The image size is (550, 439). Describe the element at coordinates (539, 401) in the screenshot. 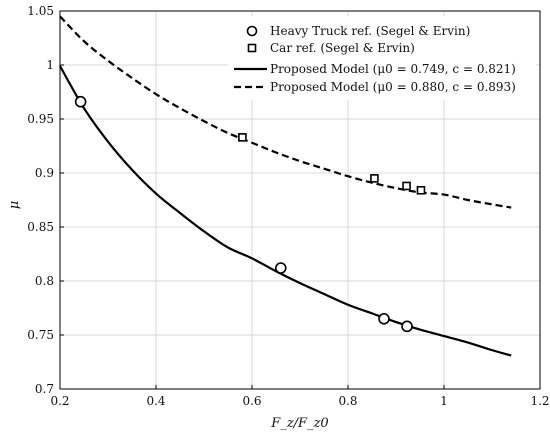

I see `x-tick-label: 1.2` at that location.